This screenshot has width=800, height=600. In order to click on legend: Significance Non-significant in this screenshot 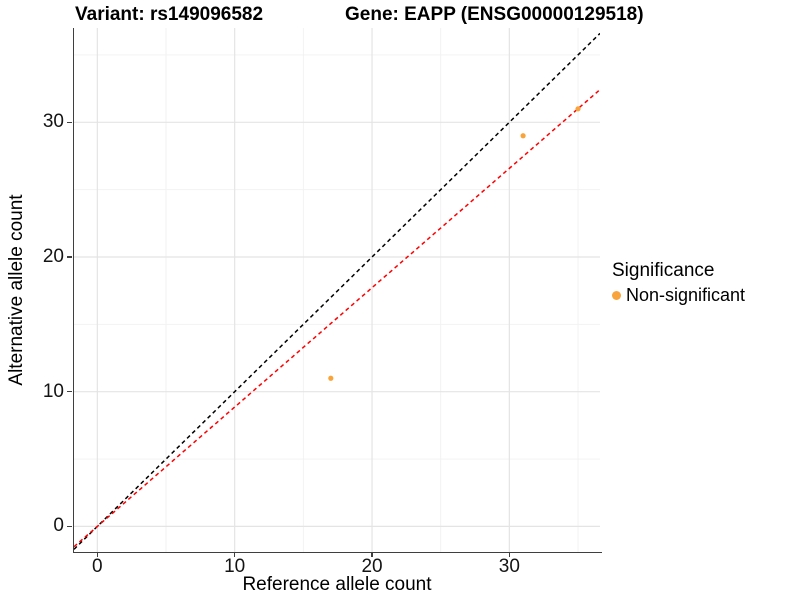, I will do `click(678, 283)`.